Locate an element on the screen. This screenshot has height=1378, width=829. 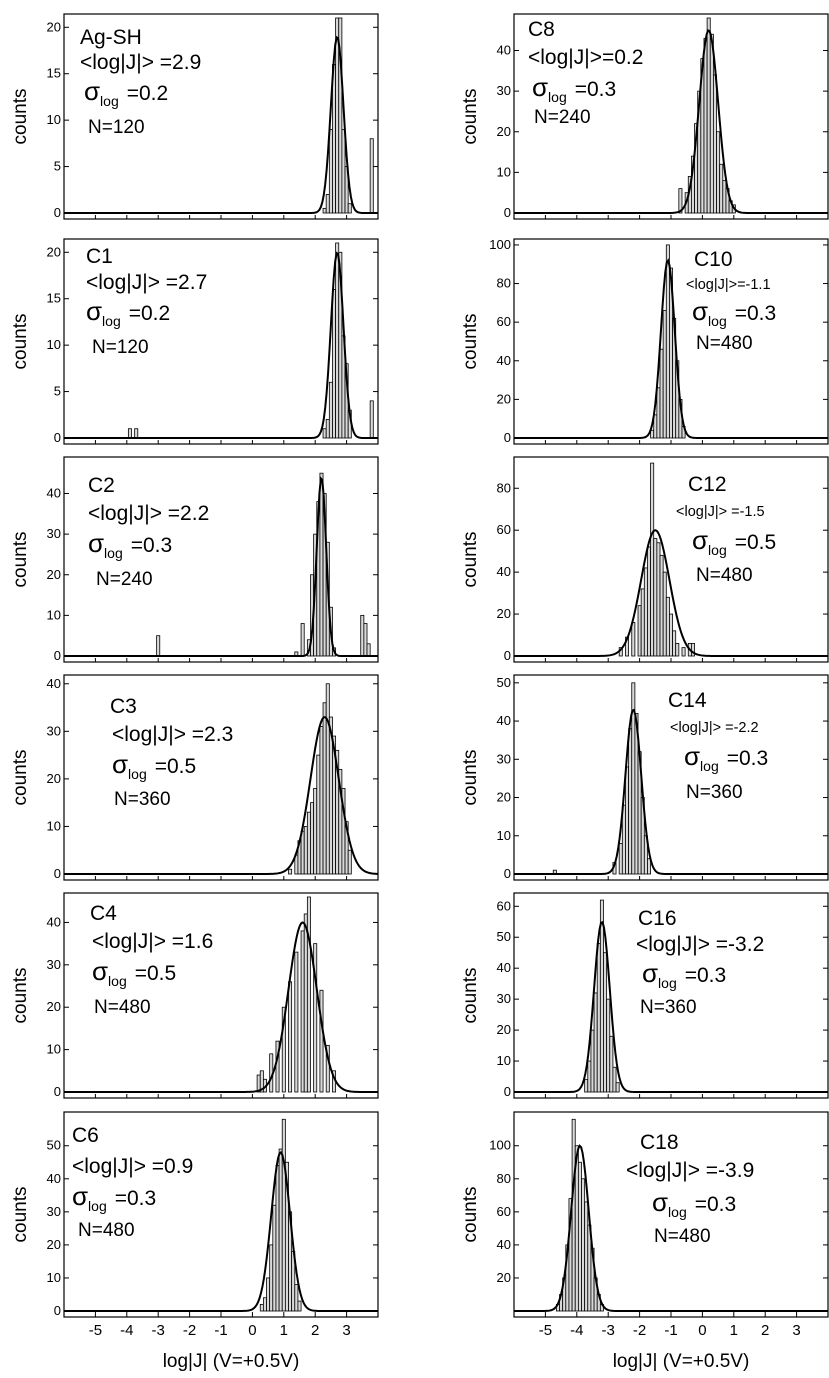
sample-name: C8 is located at coordinates (541, 29).